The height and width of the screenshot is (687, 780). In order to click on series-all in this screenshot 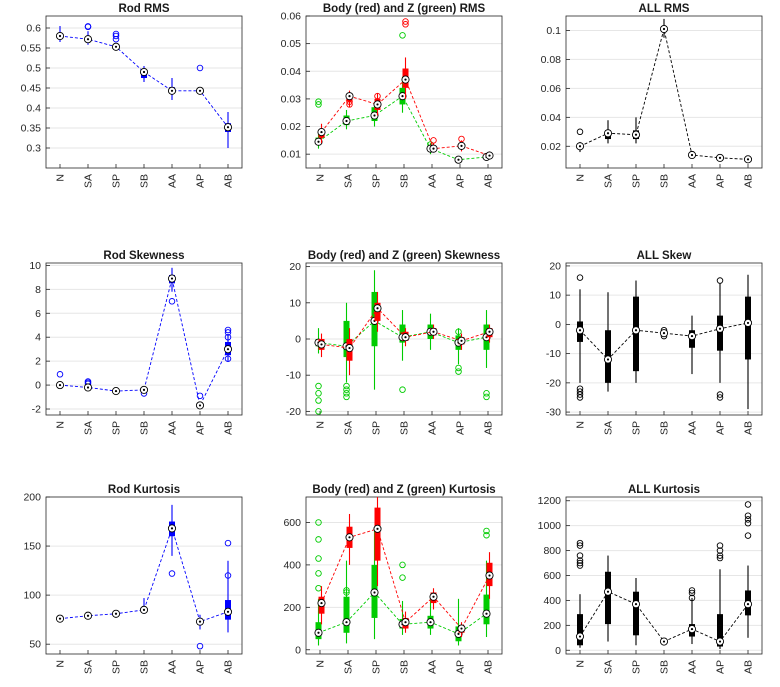, I will do `click(664, 575)`.